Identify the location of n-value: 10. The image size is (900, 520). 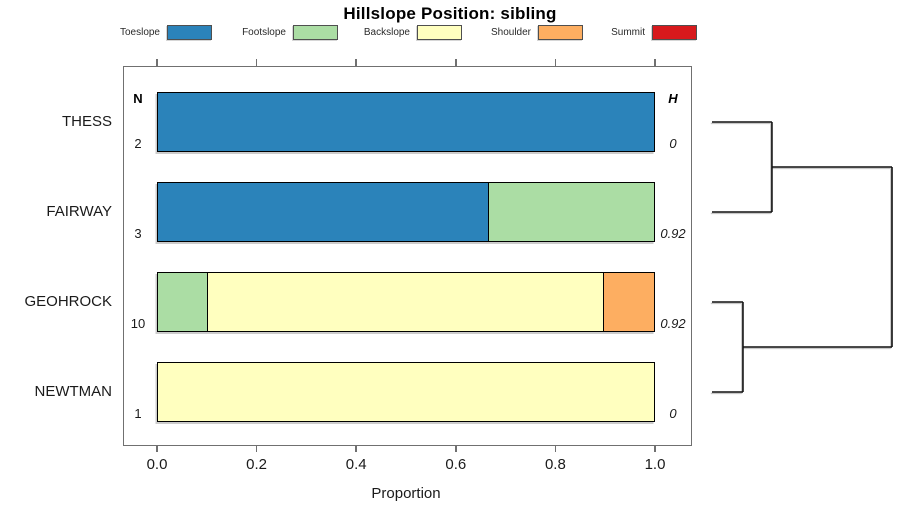
(138, 323).